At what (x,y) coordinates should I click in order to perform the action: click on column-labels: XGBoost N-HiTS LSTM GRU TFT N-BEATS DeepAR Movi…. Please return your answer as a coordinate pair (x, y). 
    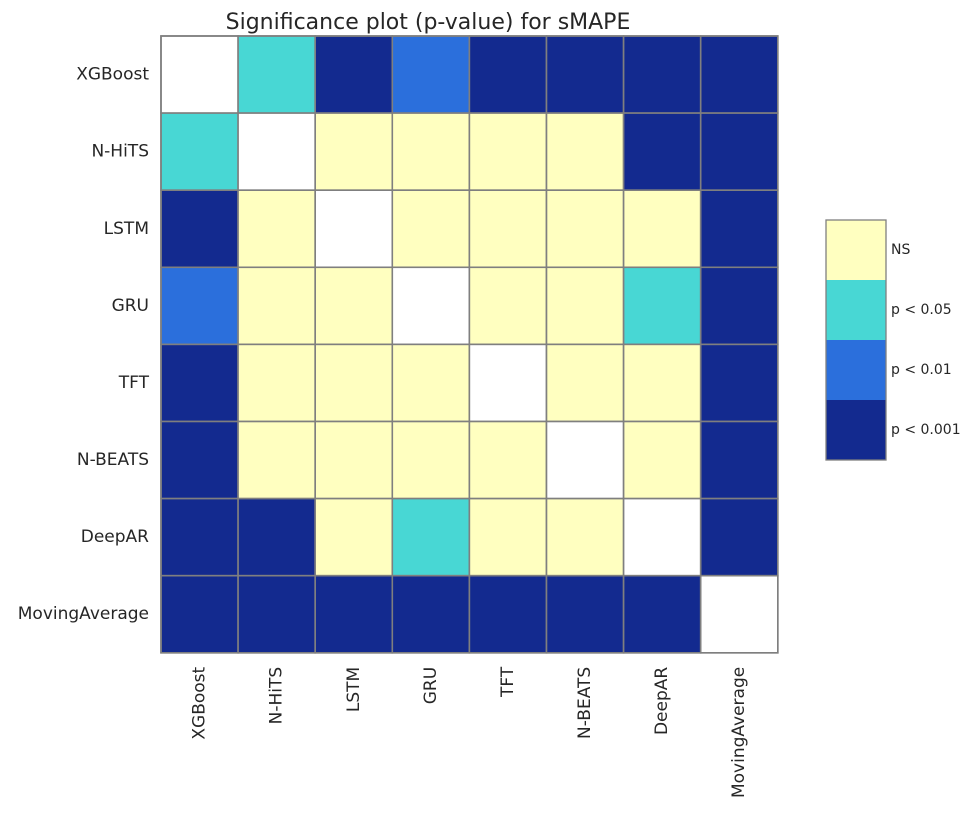
    Looking at the image, I should click on (470, 732).